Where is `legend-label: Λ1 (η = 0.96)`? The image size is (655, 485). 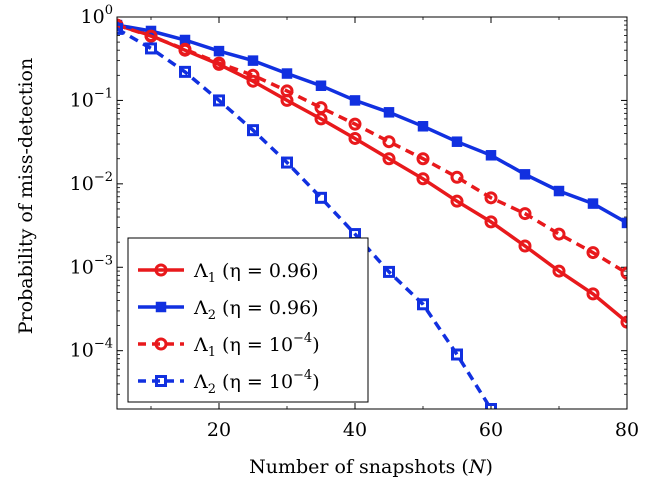
legend-label: Λ1 (η = 0.96) is located at coordinates (256, 273).